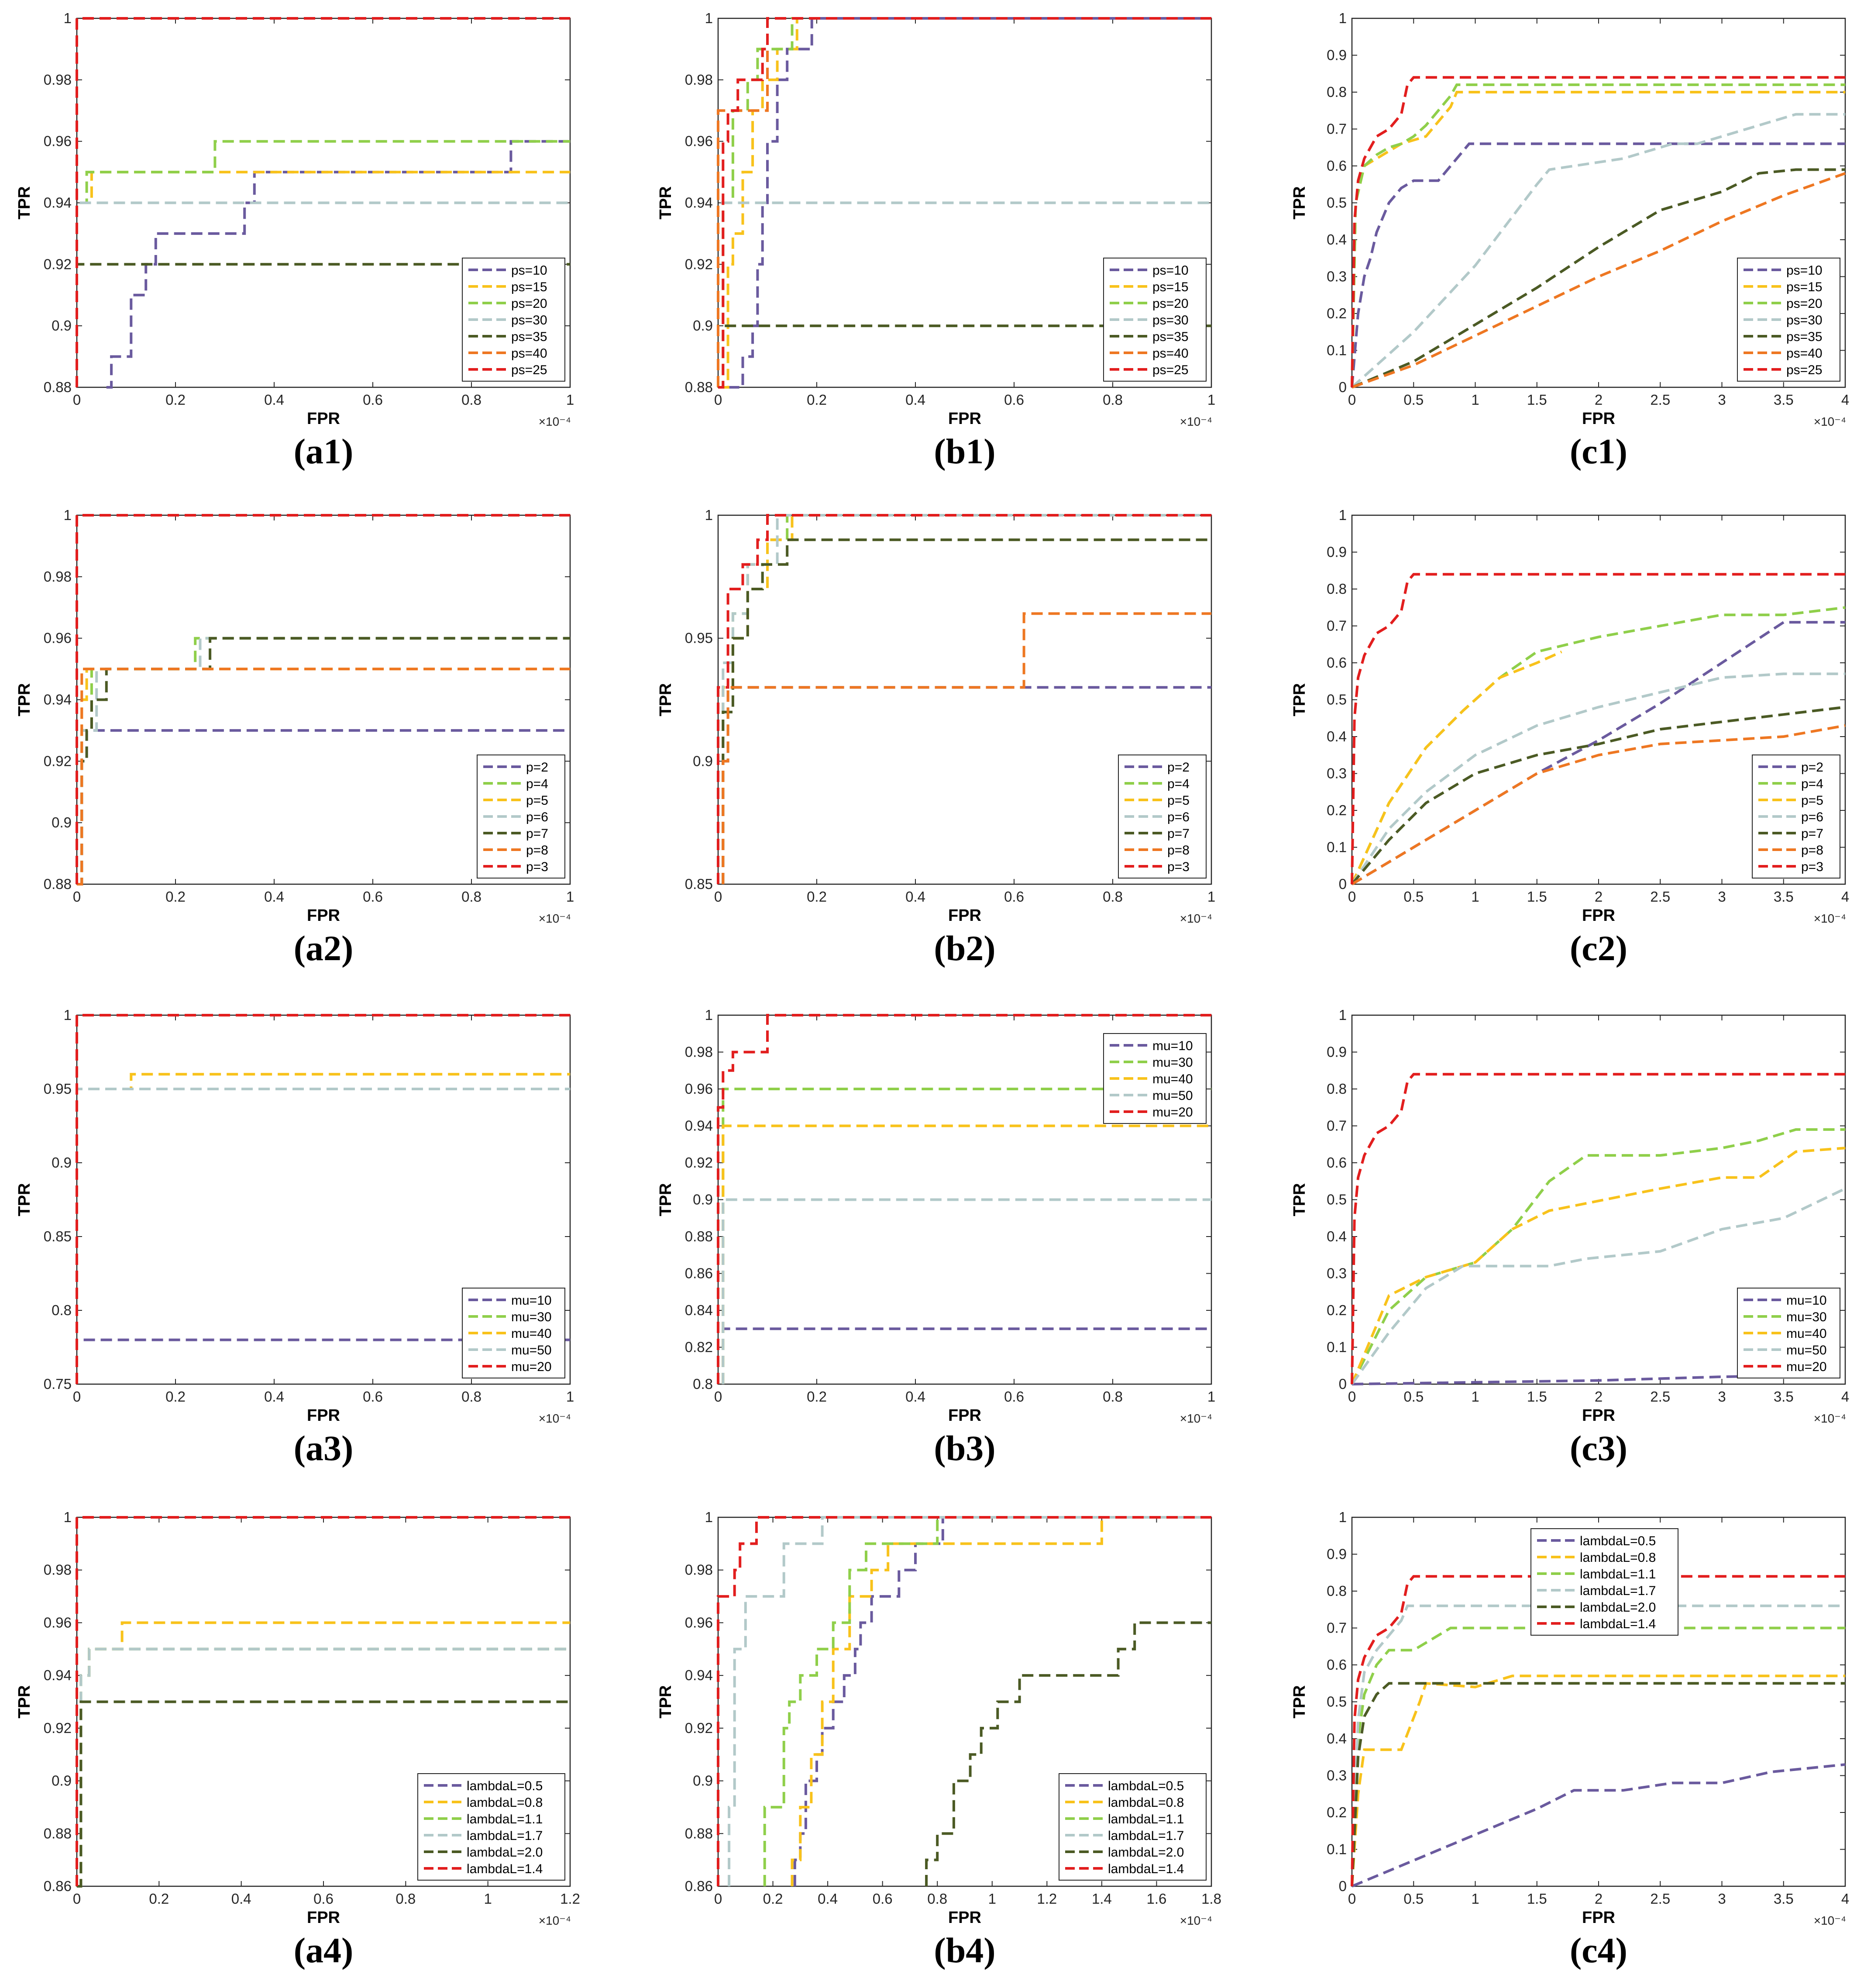  Describe the element at coordinates (1196, 918) in the screenshot. I see `x-exponent-label: ×10⁻⁴` at that location.